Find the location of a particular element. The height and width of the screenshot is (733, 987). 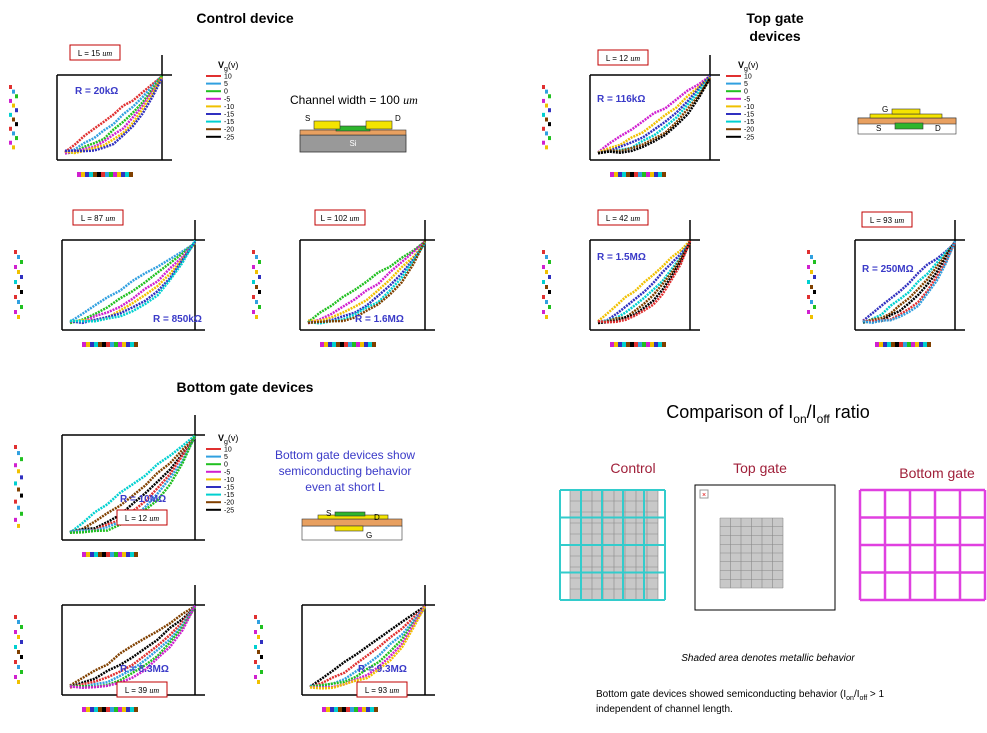

device-diagram: S D Si is located at coordinates (353, 133).